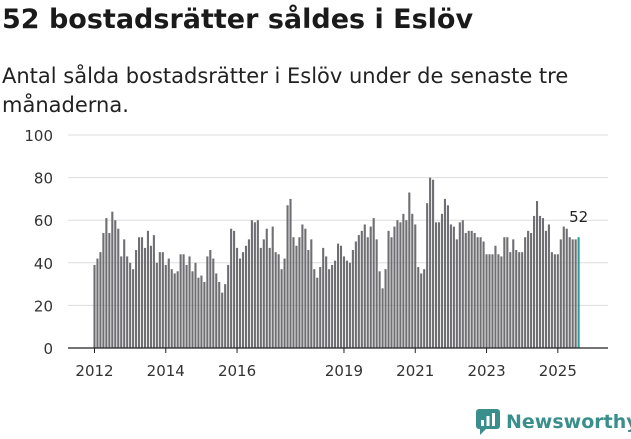 This screenshot has height=439, width=631. Describe the element at coordinates (43, 221) in the screenshot. I see `y-tick-label: 60` at that location.